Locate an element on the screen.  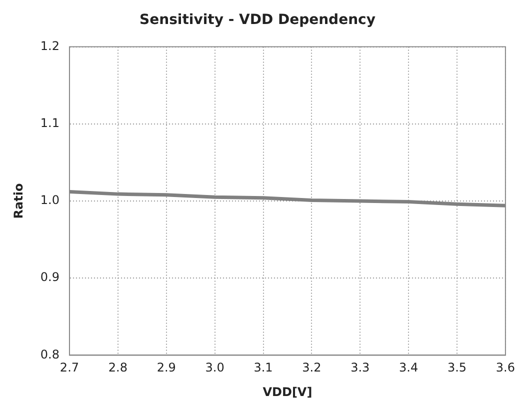
x-tick-label: 3.6 is located at coordinates (506, 367).